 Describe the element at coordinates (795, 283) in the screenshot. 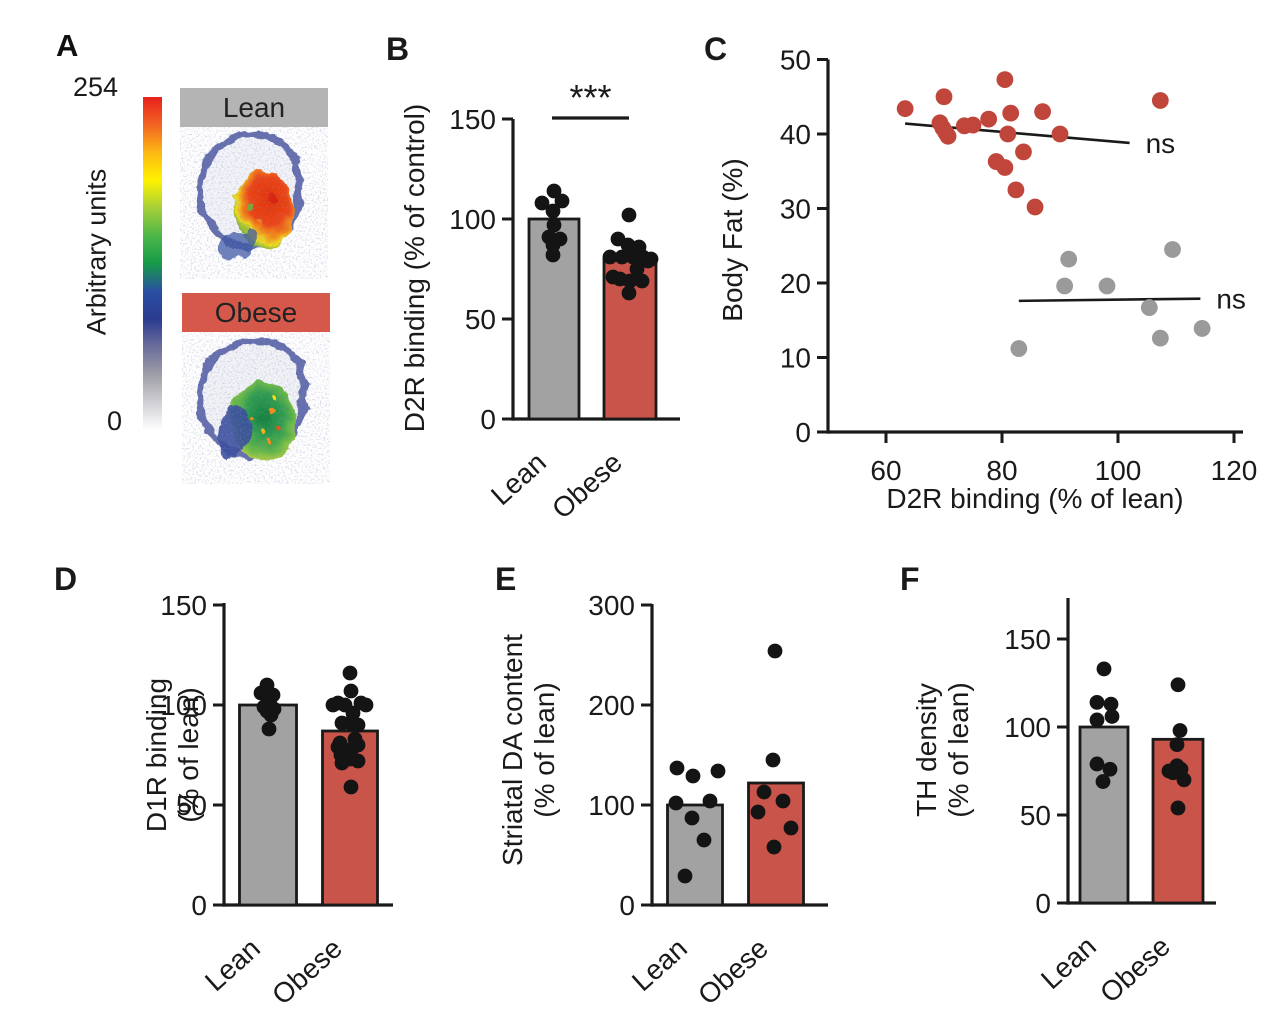

I see `svg-text: 20` at that location.